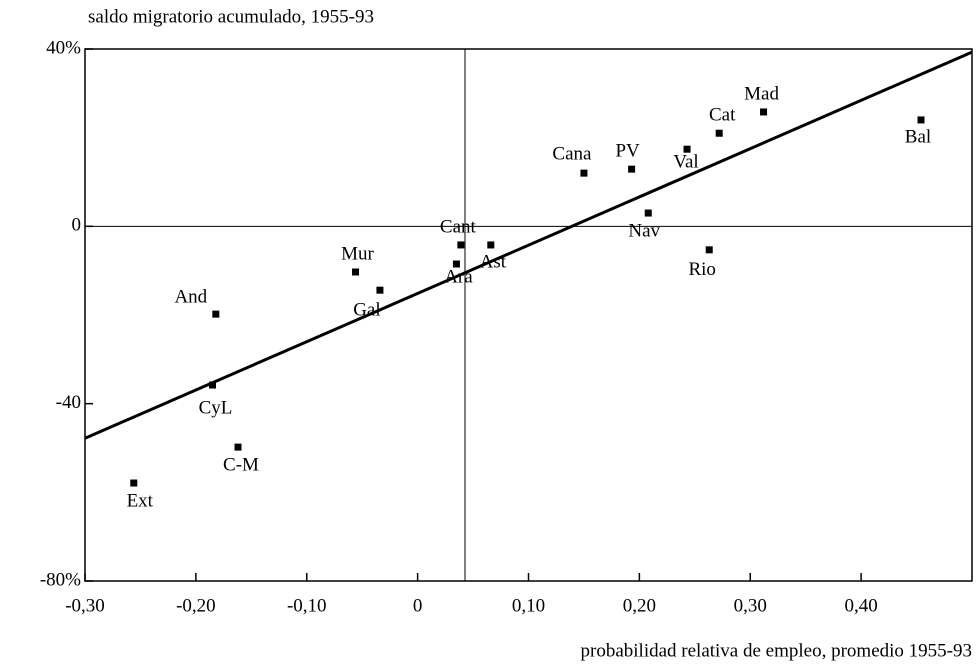 This screenshot has width=976, height=667. What do you see at coordinates (750, 605) in the screenshot?
I see `x-tick-label: 0,30` at bounding box center [750, 605].